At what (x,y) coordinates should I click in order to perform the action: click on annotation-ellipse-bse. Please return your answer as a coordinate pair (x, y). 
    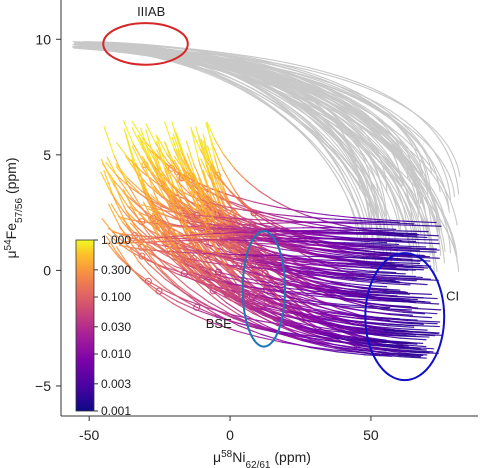
    Looking at the image, I should click on (263, 289).